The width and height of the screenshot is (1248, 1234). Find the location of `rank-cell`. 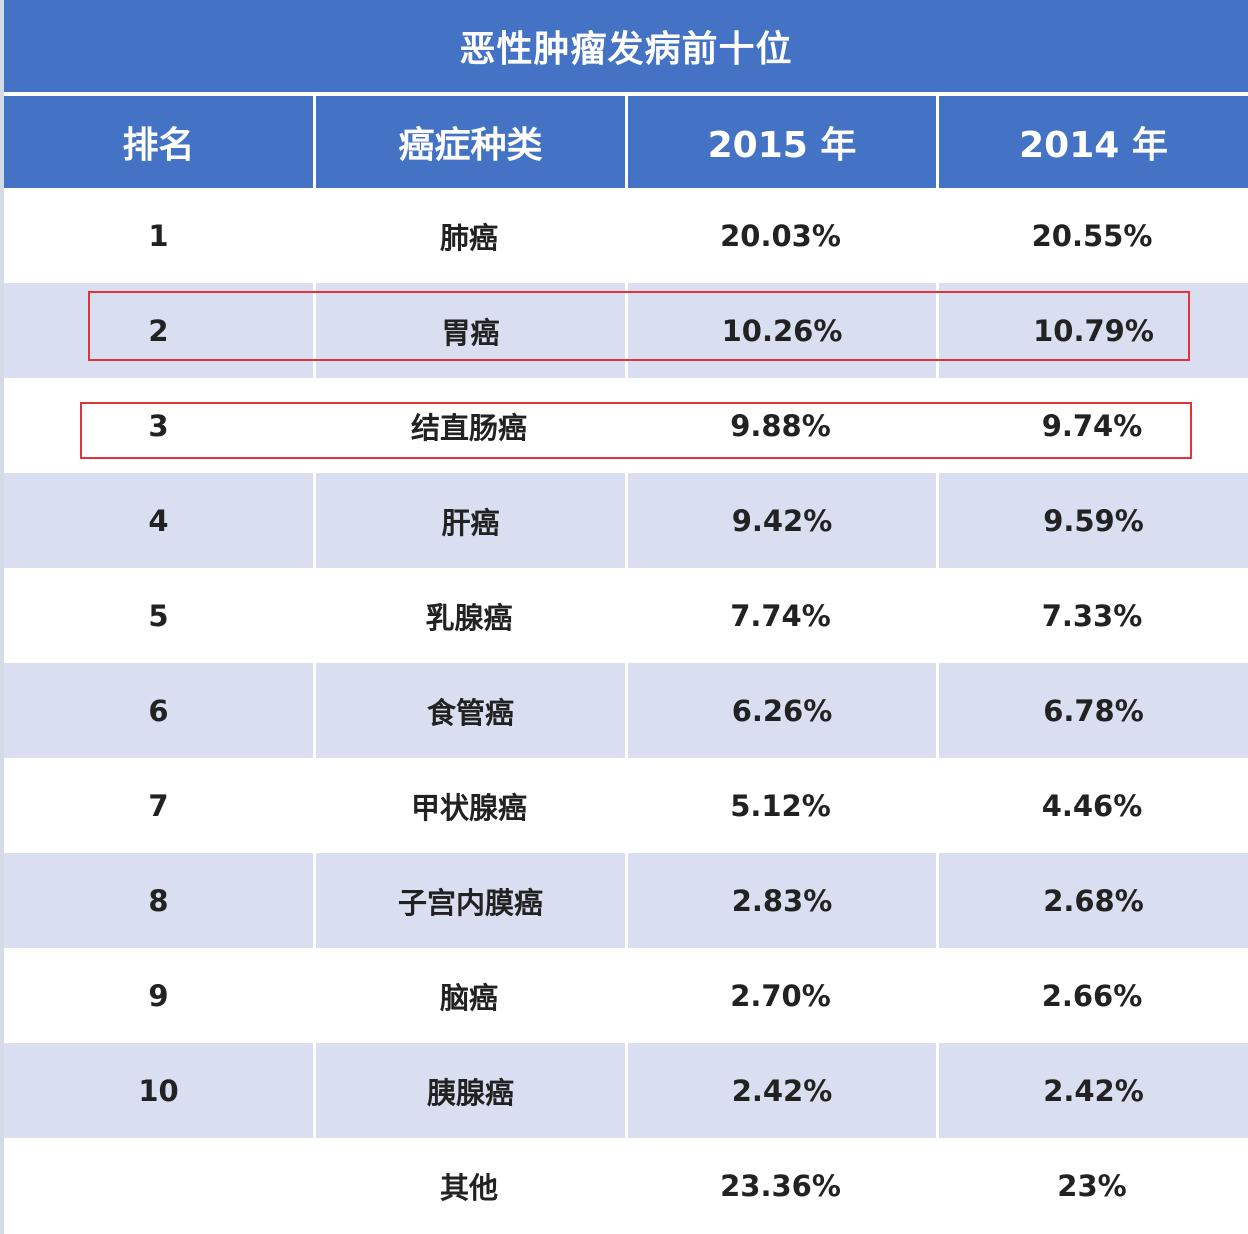

rank-cell is located at coordinates (158, 1185).